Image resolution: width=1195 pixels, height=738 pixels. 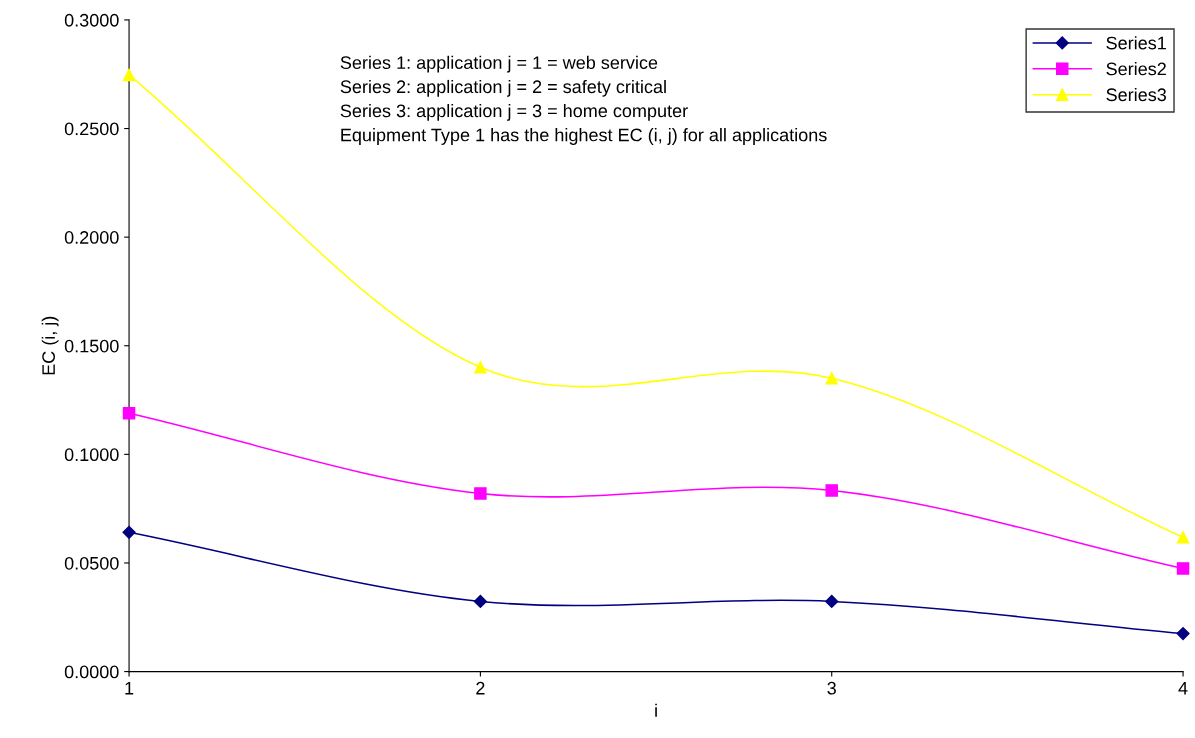 I want to click on legend-label: Series3, so click(x=1136, y=94).